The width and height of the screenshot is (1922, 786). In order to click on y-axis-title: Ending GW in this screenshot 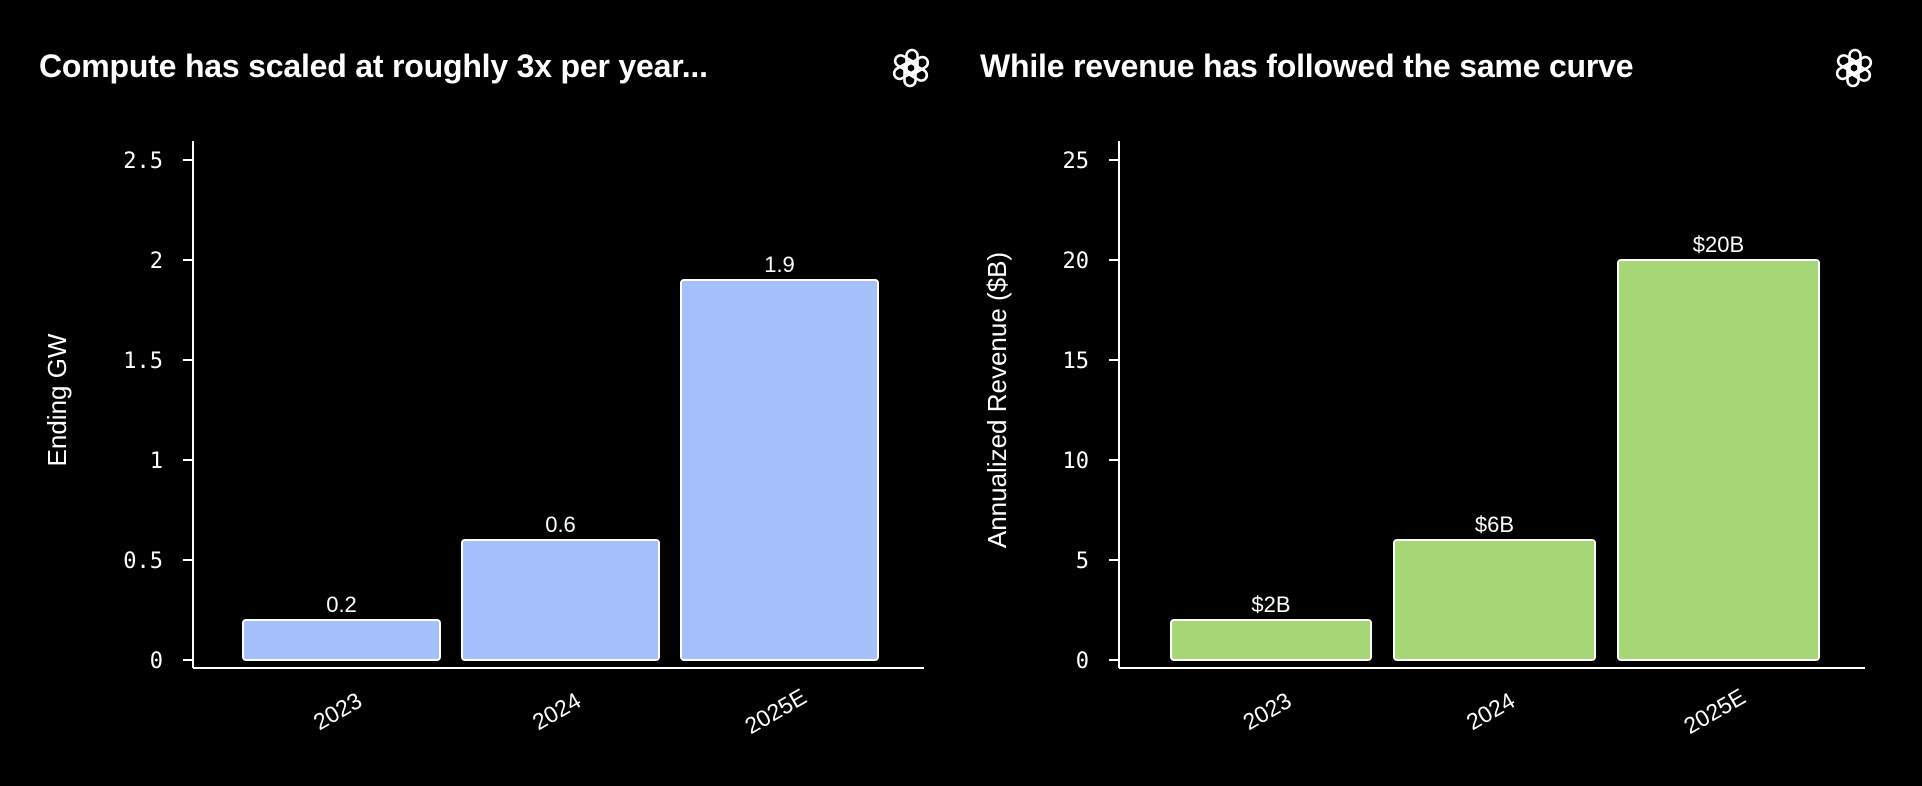, I will do `click(57, 399)`.